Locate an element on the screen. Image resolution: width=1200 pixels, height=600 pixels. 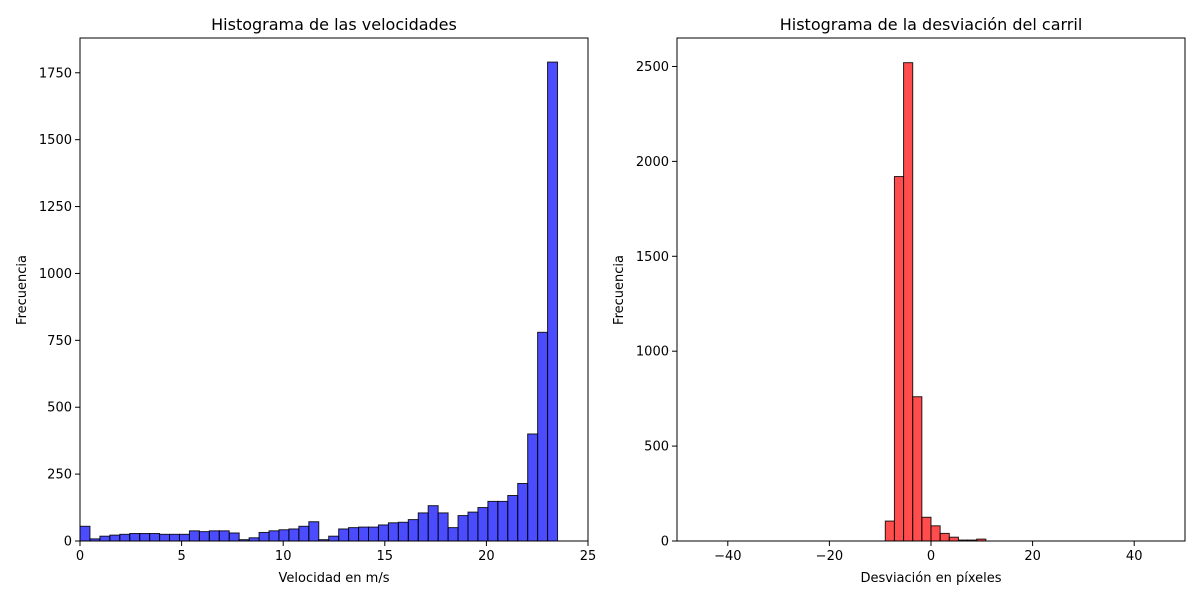
x-tick-label: 40 is located at coordinates (1134, 556).